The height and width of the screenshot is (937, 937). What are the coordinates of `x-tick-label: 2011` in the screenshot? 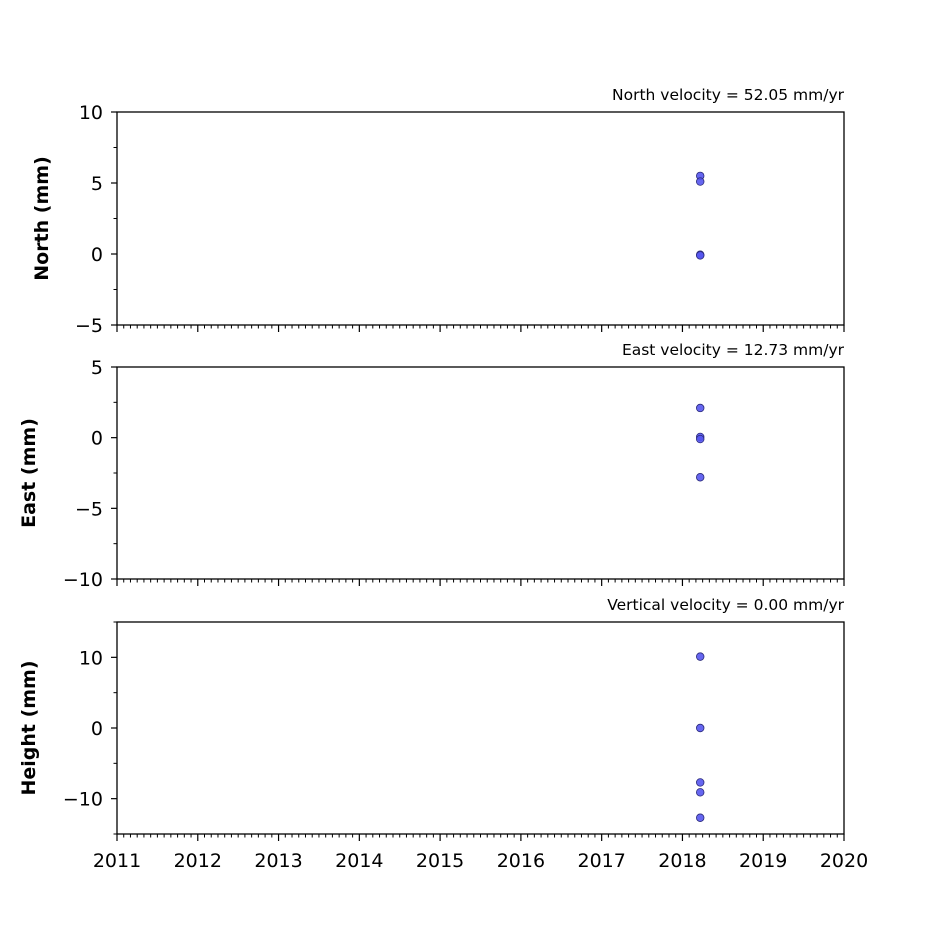 It's located at (117, 861).